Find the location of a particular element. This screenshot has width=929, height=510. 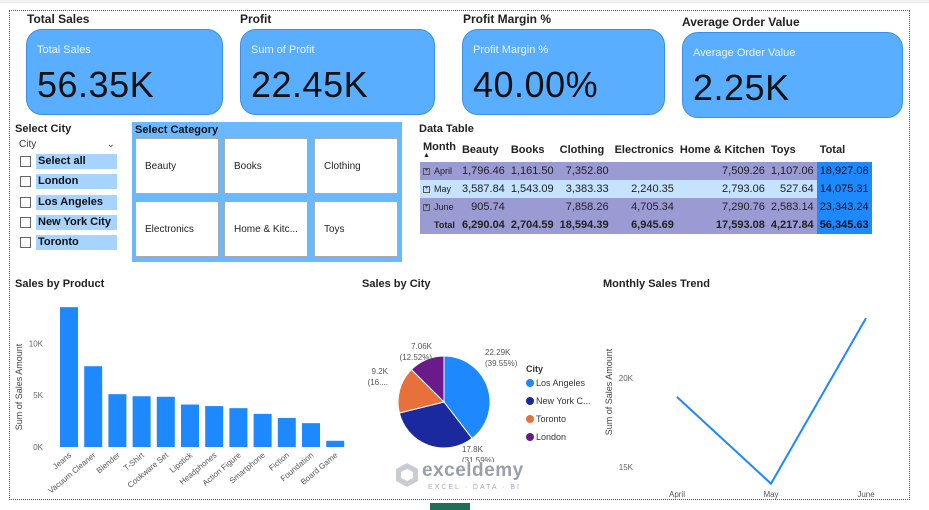

pie-data-label: 9.2K is located at coordinates (380, 371).